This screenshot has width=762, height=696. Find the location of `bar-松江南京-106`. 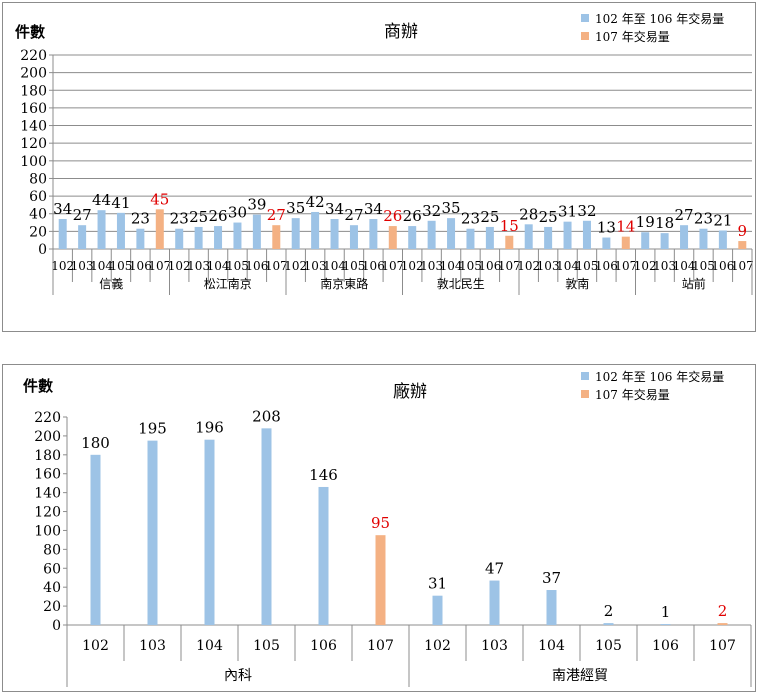

bar-松江南京-106 is located at coordinates (256, 231).